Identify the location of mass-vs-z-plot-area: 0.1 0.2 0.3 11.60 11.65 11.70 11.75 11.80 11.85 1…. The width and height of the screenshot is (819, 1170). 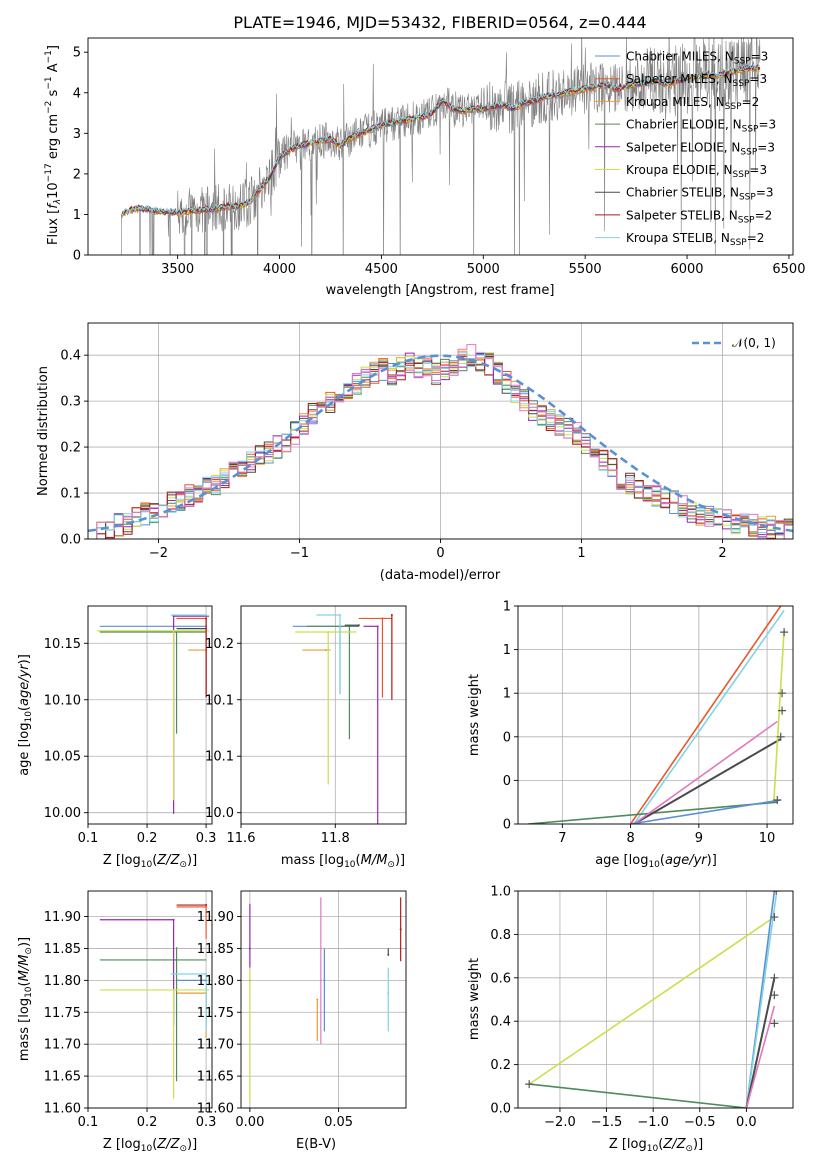
(130, 1010).